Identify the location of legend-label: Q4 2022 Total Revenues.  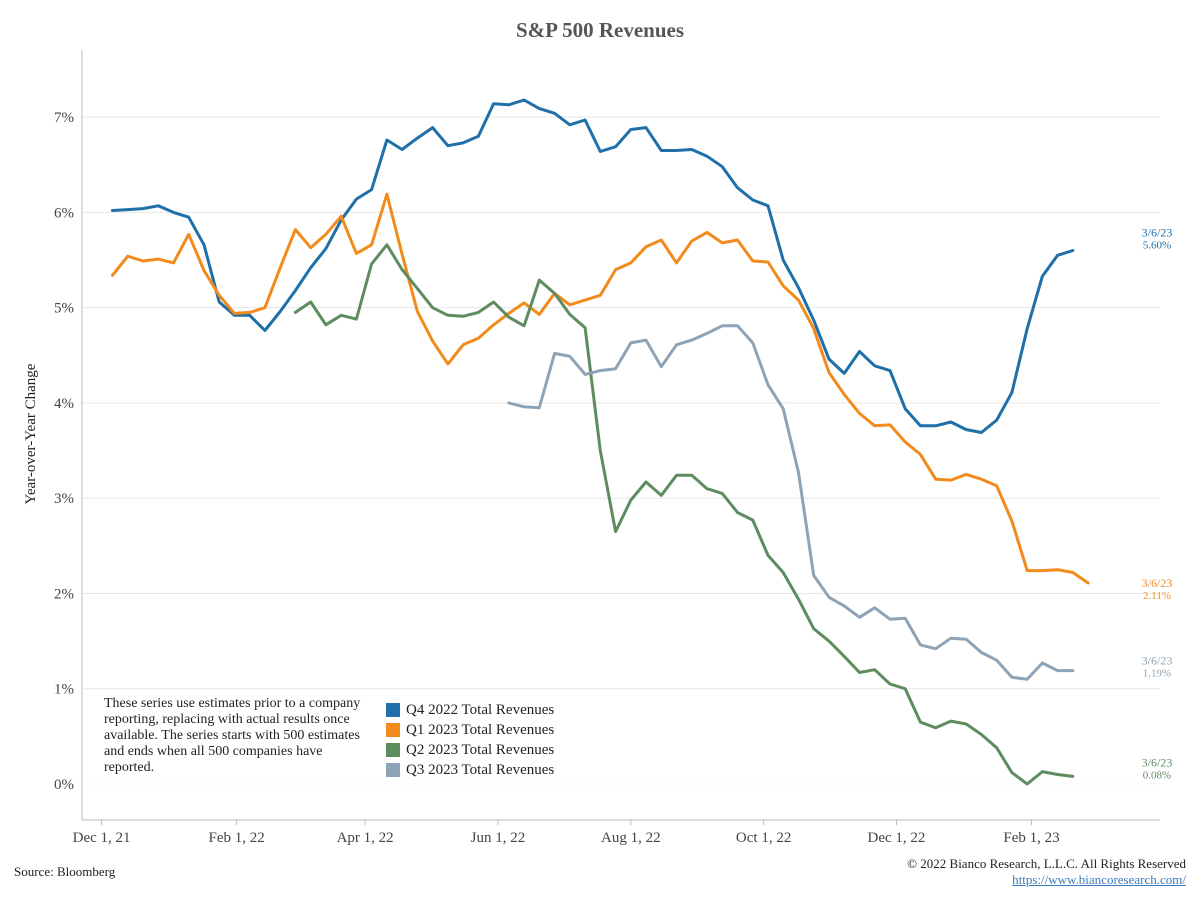
(480, 709).